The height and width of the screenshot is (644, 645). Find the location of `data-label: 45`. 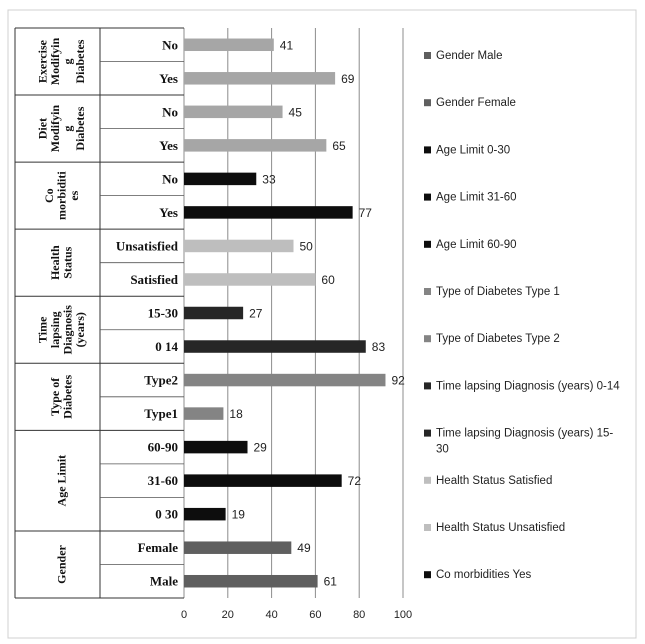

data-label: 45 is located at coordinates (296, 112).